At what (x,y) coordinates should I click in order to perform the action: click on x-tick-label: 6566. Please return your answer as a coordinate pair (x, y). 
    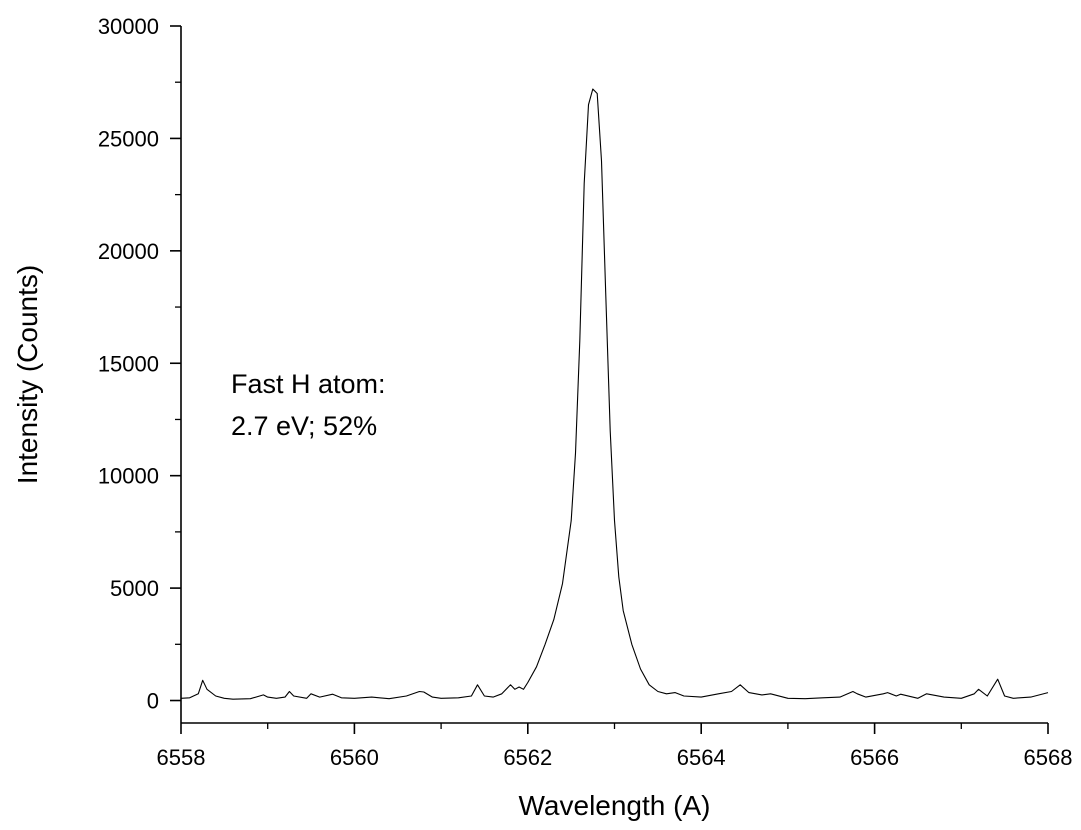
    Looking at the image, I should click on (874, 757).